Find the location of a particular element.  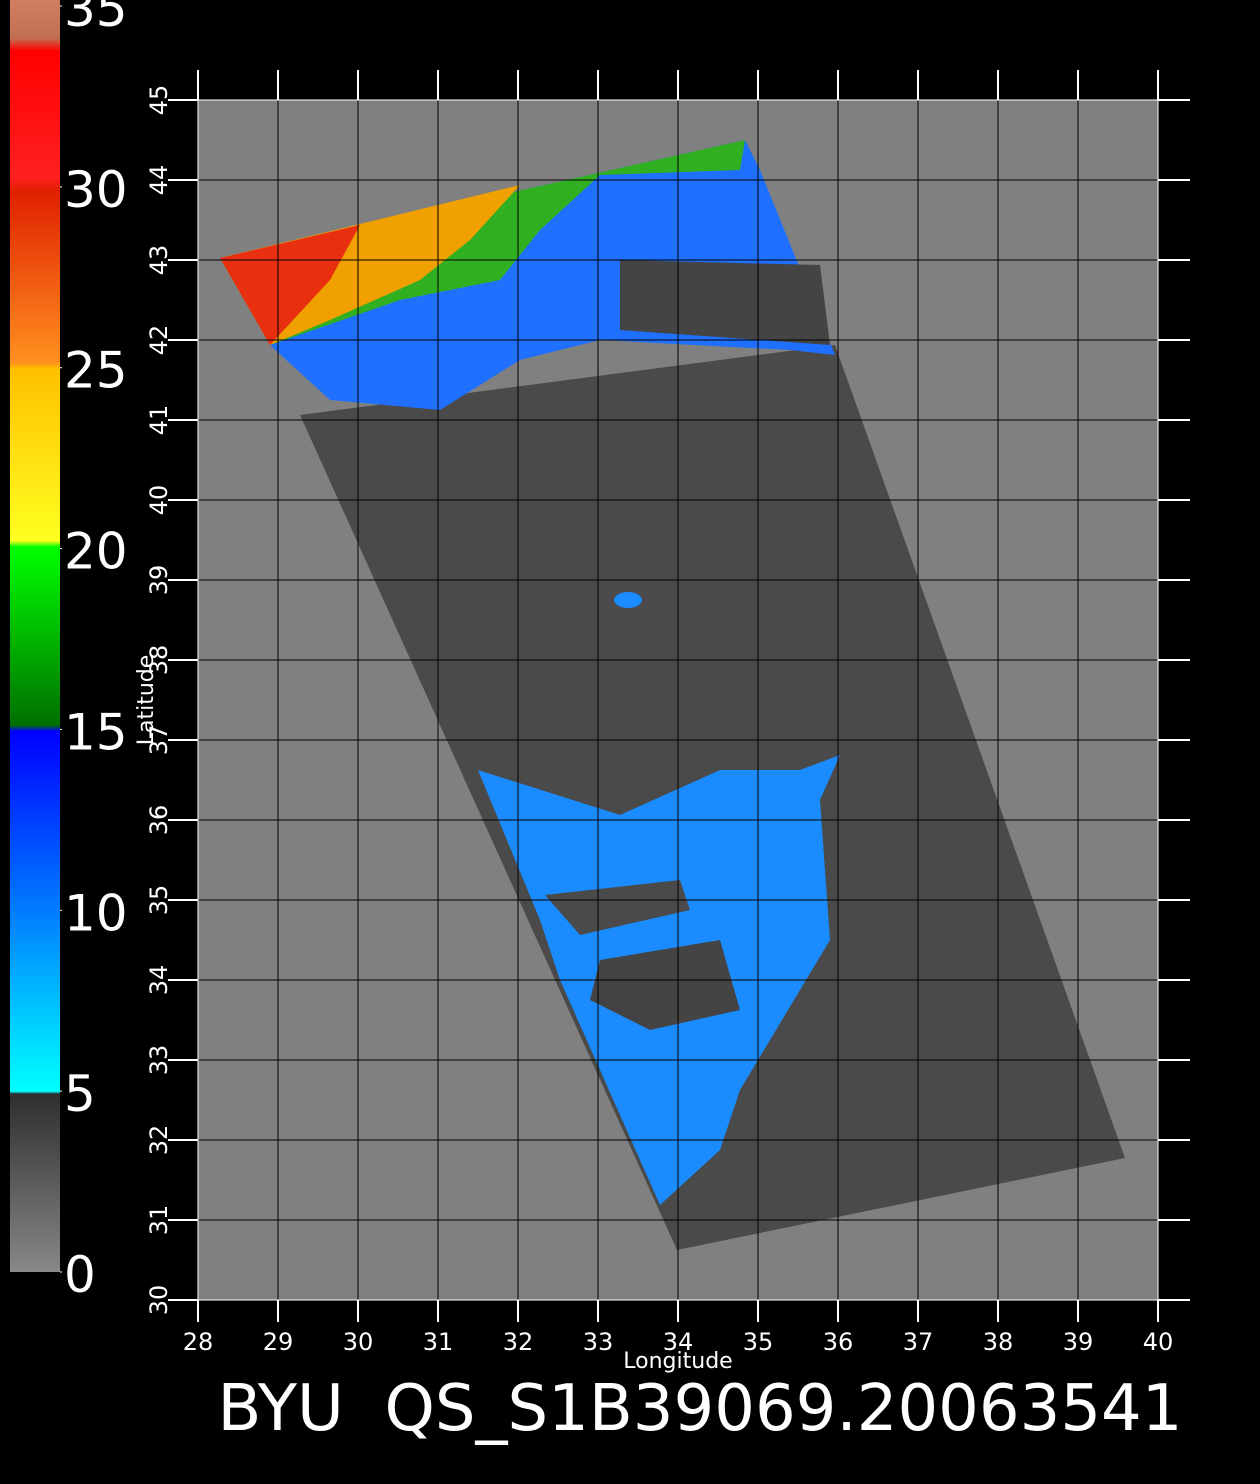

y-tick-label: 41 is located at coordinates (159, 420).